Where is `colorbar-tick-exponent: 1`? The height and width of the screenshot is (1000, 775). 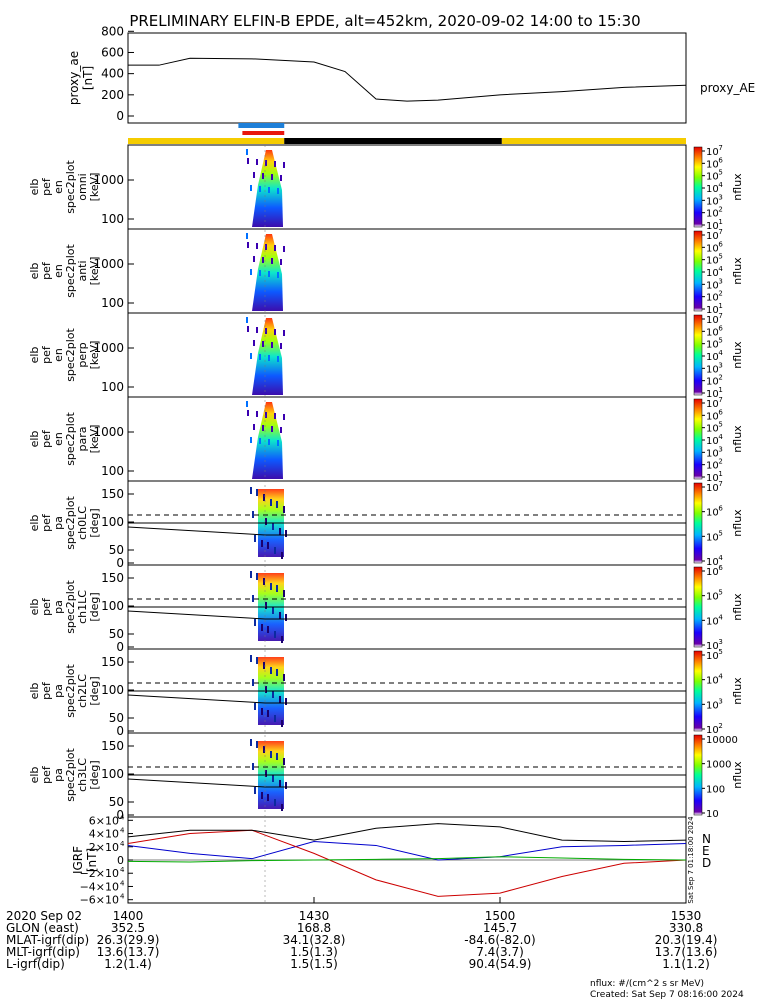
colorbar-tick-exponent: 1 is located at coordinates (720, 306).